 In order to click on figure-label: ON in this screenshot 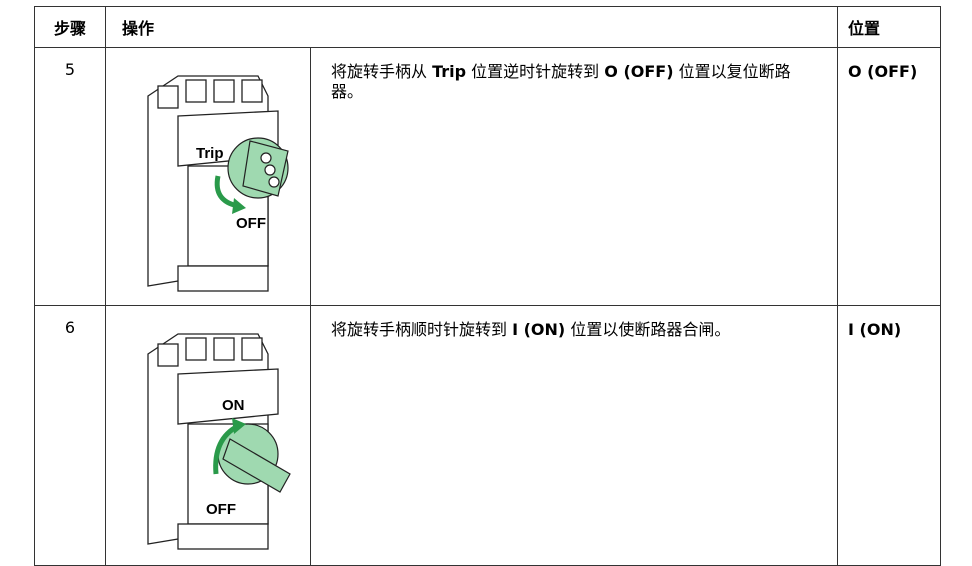, I will do `click(233, 405)`.